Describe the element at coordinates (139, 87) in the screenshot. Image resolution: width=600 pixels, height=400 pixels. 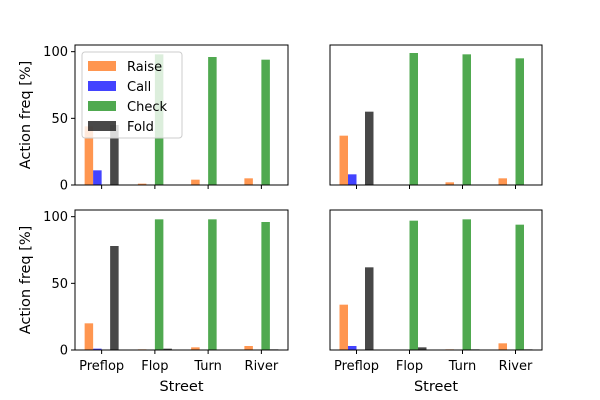
I see `legend-label-call: Call` at that location.